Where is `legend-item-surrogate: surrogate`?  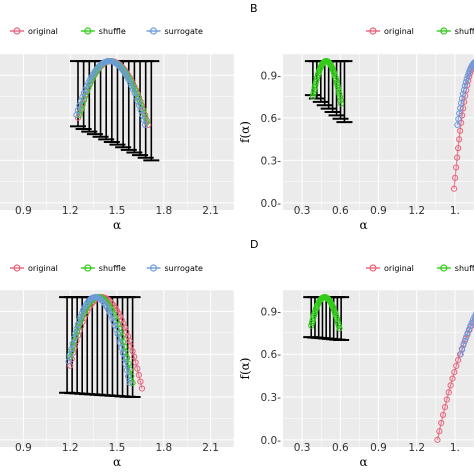
legend-item-surrogate: surrogate is located at coordinates (175, 31).